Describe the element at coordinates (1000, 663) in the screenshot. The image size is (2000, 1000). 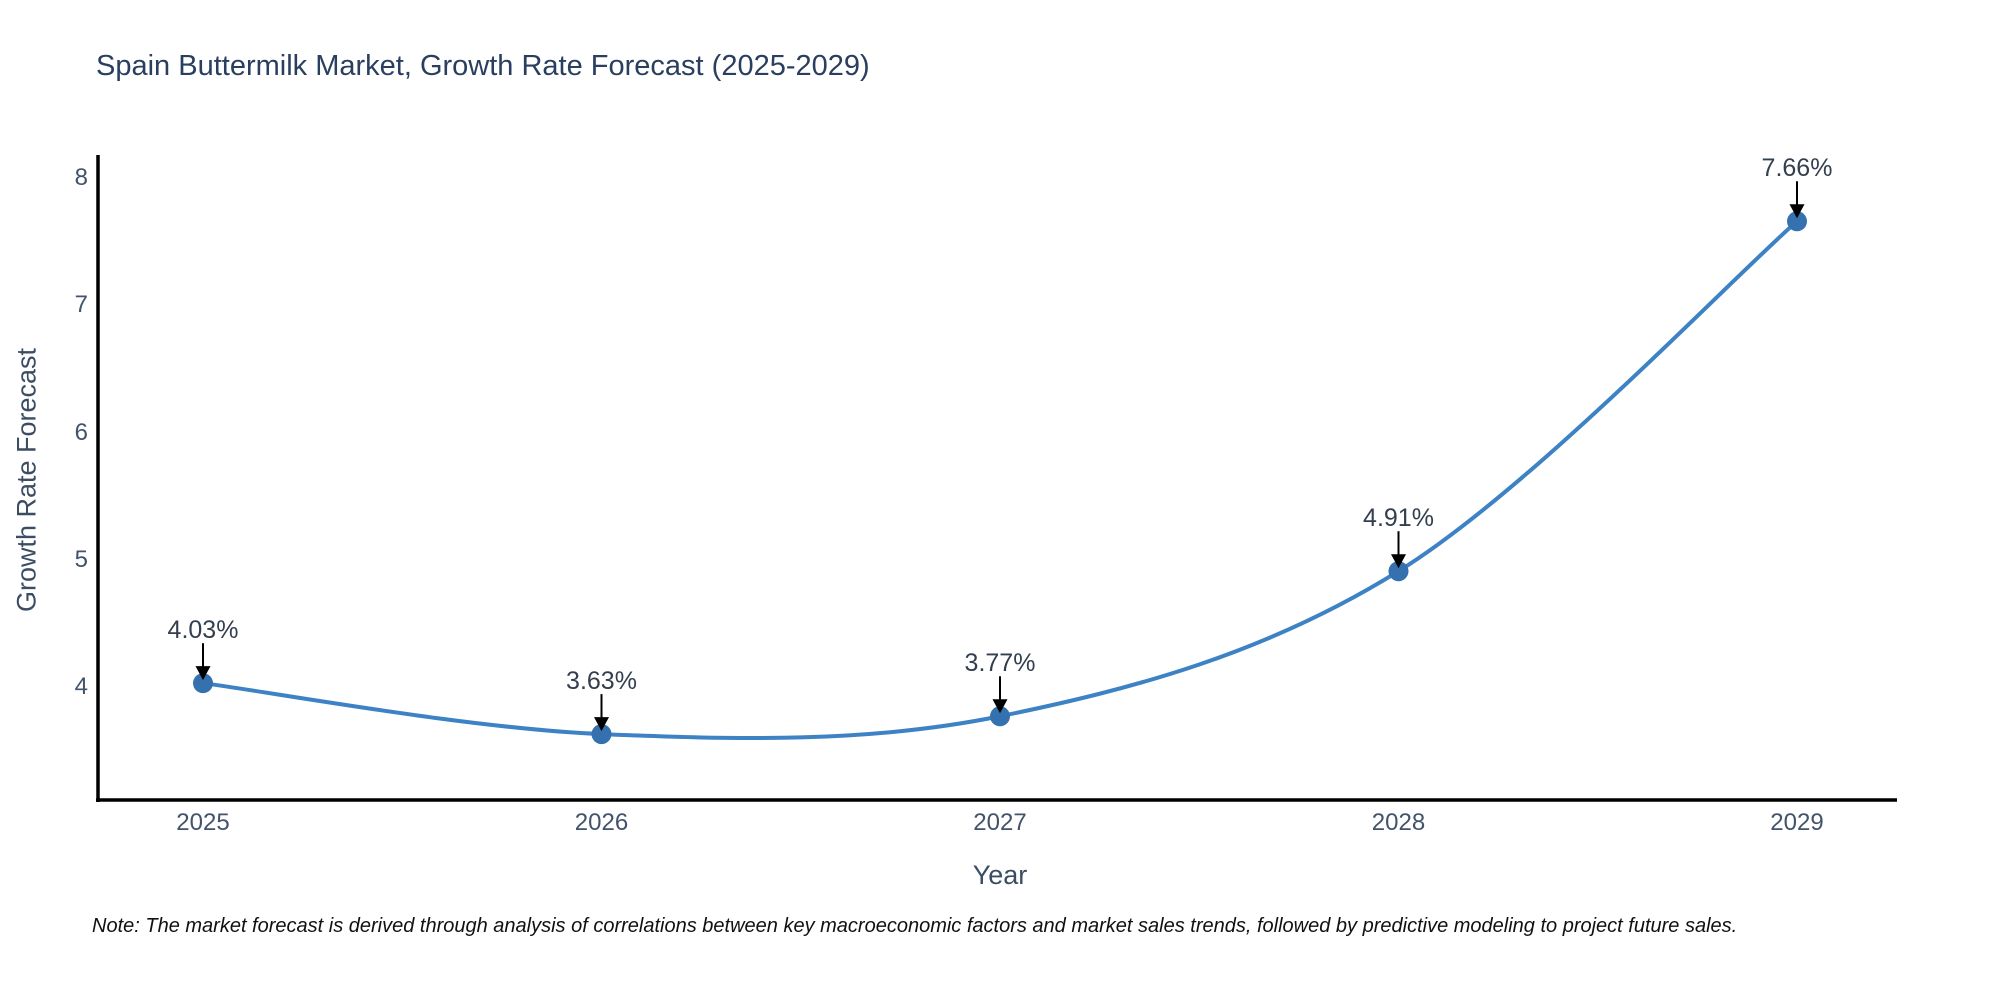
I see `point-annotation: 3.77%` at that location.